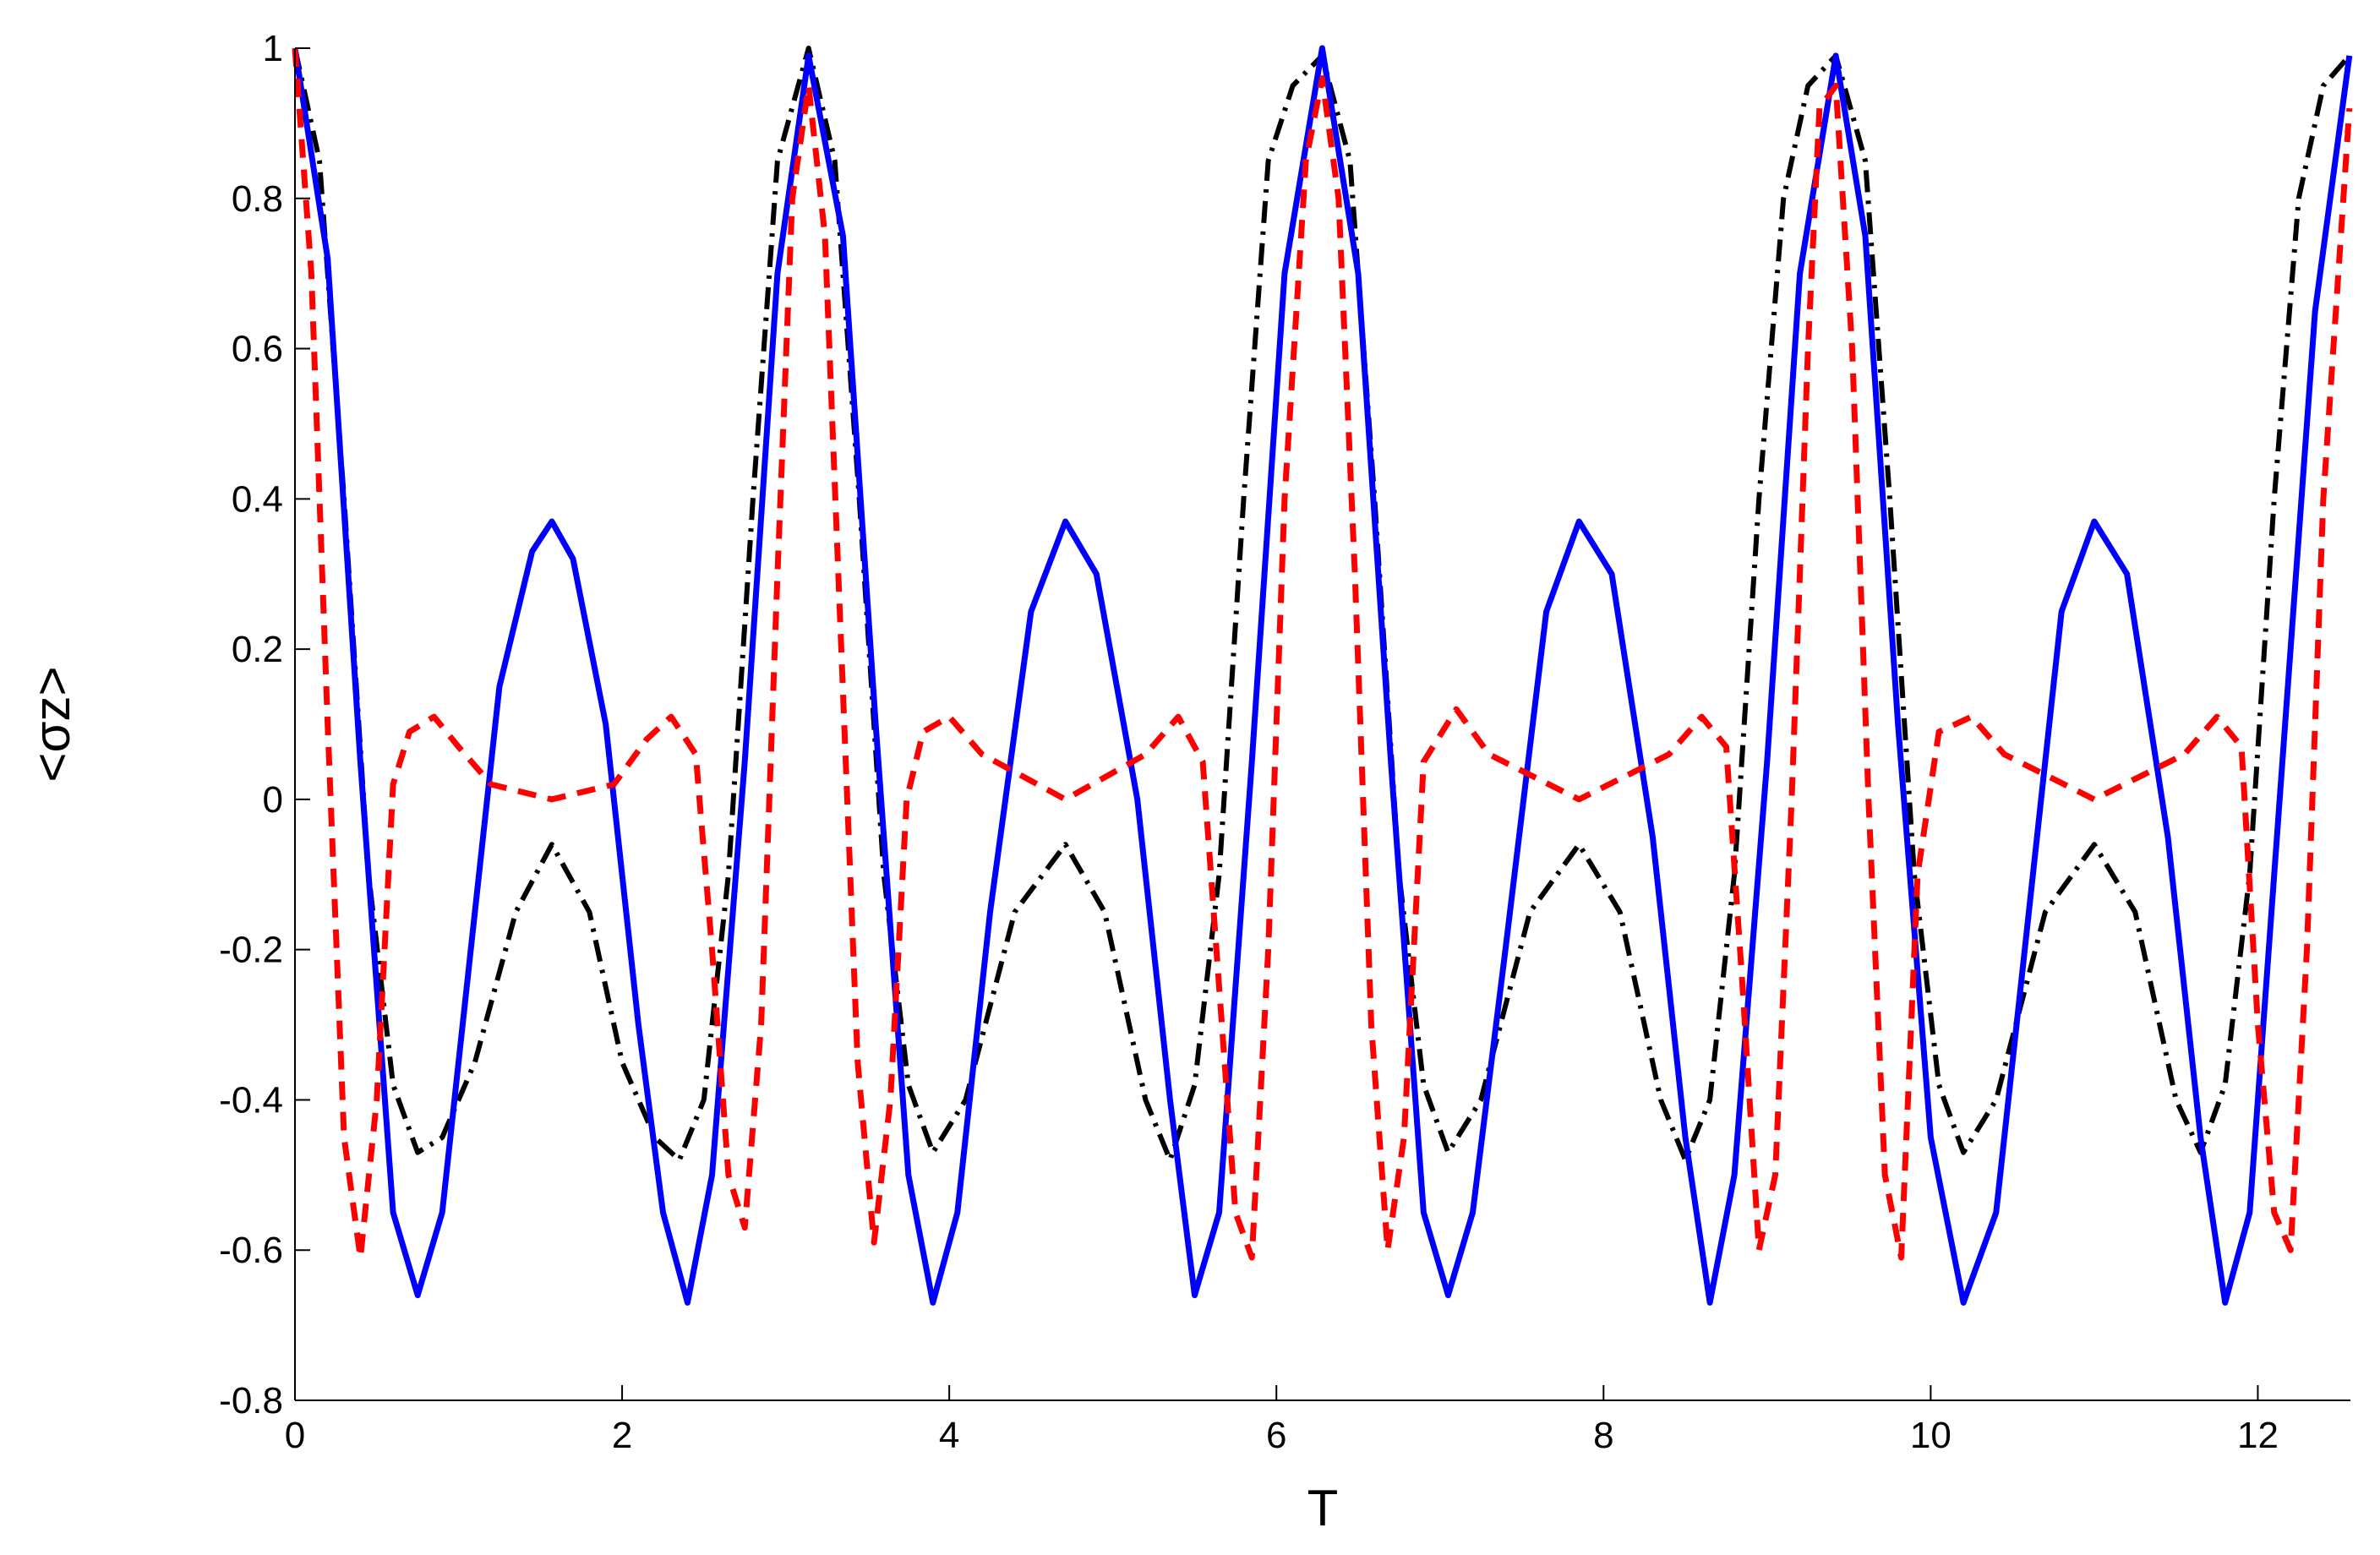  Describe the element at coordinates (2258, 1435) in the screenshot. I see `x-tick-label: 12` at that location.